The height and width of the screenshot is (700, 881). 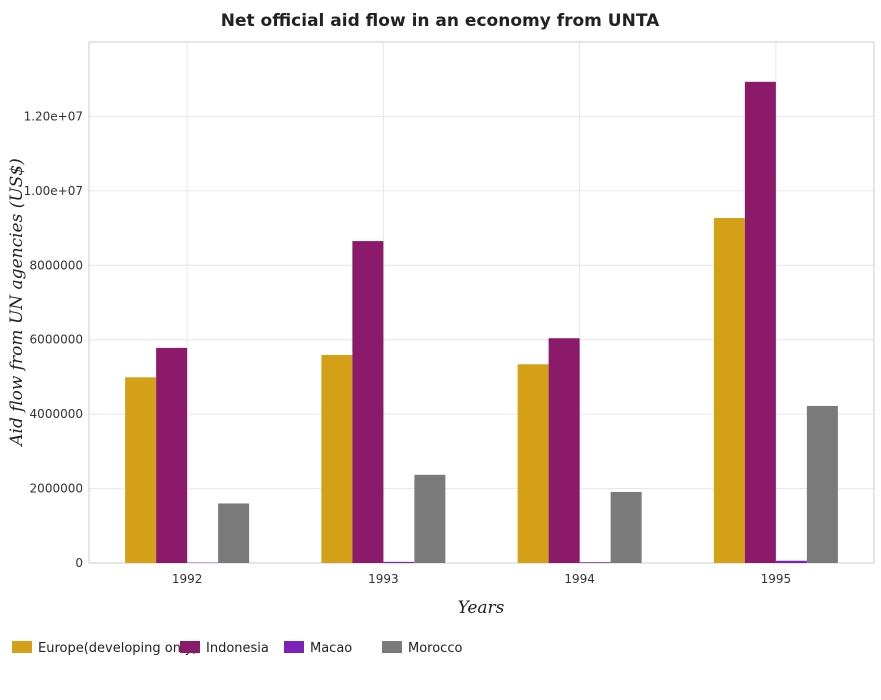 I want to click on y-tick-label: 1.00e+07, so click(x=53, y=191).